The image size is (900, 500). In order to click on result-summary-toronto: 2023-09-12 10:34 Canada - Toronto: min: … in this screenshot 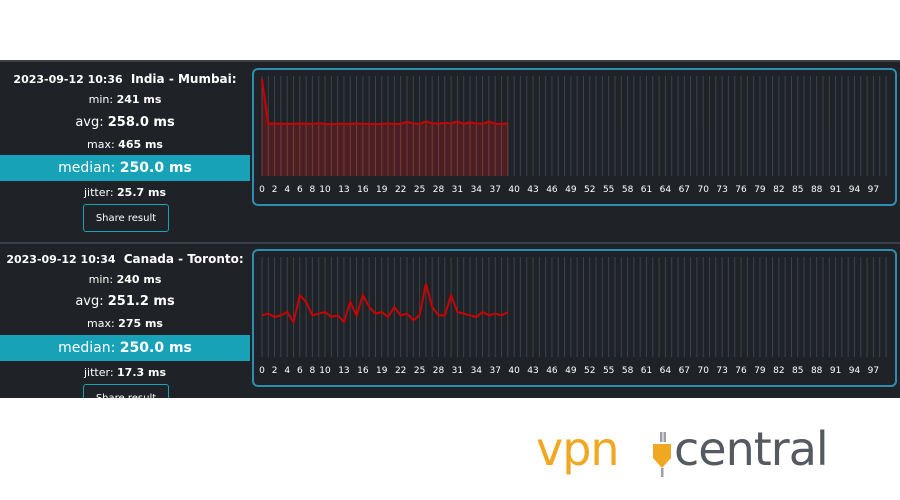, I will do `click(125, 321)`.